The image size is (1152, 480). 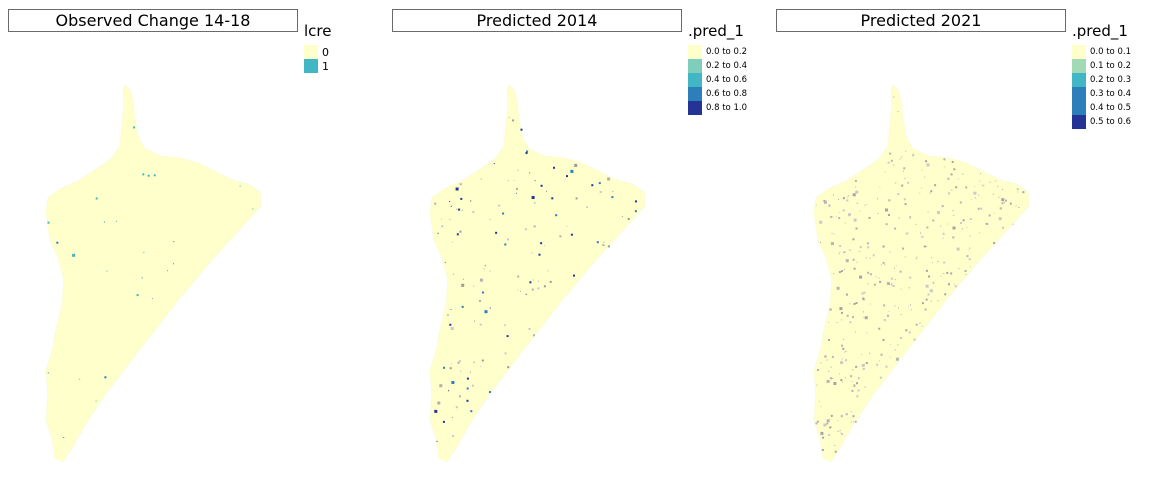 I want to click on legend-item: 1, so click(x=317, y=66).